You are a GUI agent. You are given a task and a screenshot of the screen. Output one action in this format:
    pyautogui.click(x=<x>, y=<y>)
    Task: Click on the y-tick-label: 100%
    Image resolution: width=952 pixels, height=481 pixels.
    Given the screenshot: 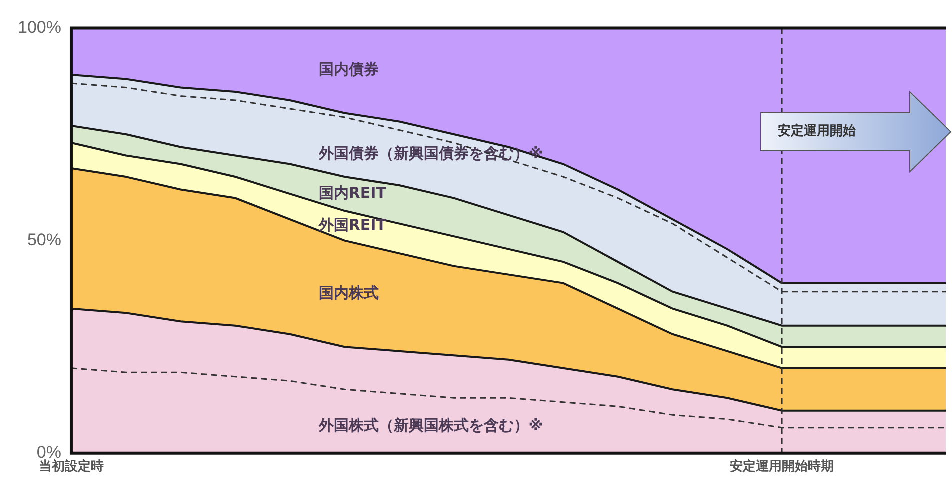 What is the action you would take?
    pyautogui.click(x=40, y=27)
    